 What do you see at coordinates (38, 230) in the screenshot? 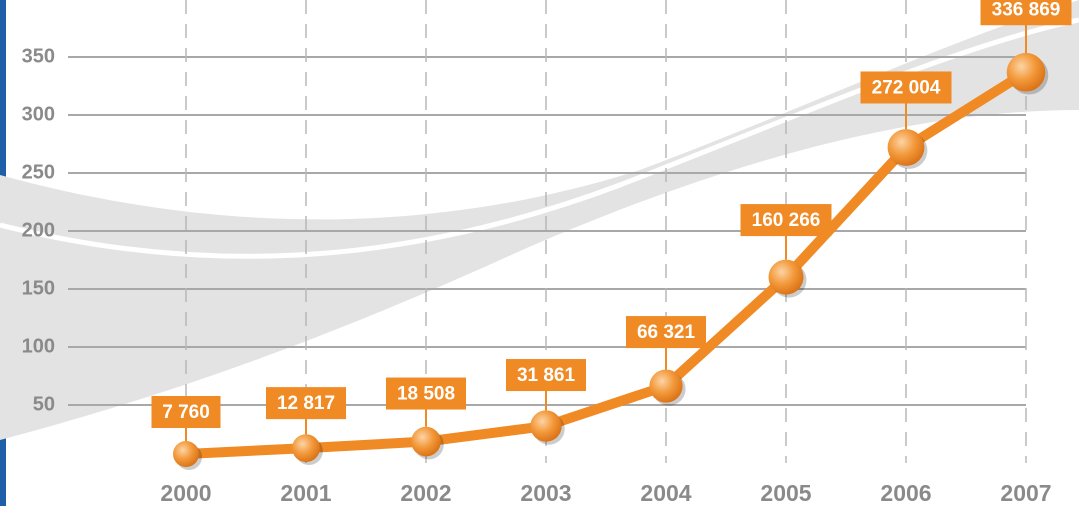
I see `y-tick-label: 200` at bounding box center [38, 230].